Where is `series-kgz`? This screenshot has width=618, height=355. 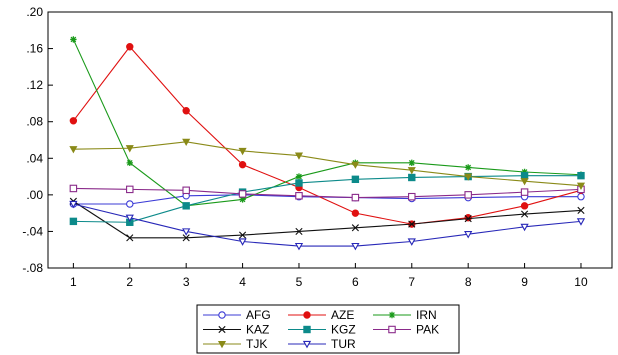
series-kgz is located at coordinates (327, 198).